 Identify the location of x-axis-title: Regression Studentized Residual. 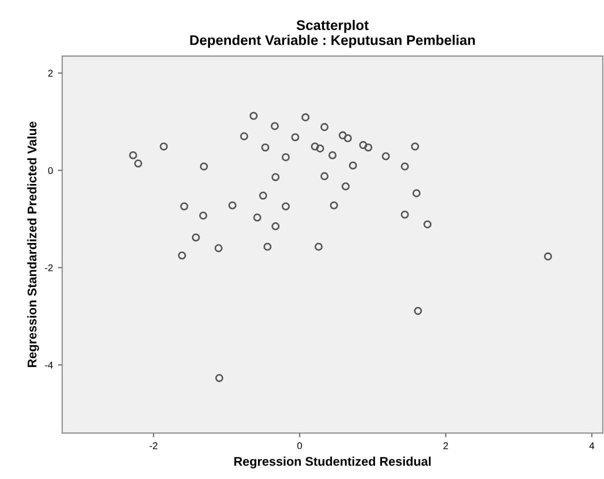
(332, 462).